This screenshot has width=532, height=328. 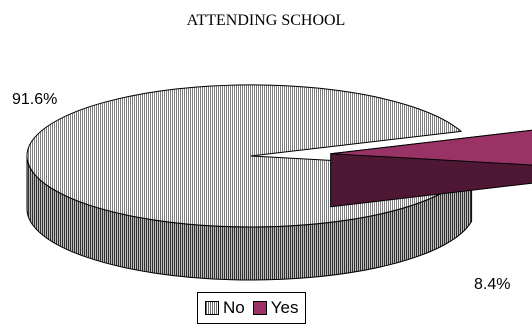 I want to click on legend-swatch-yes, so click(x=259, y=308).